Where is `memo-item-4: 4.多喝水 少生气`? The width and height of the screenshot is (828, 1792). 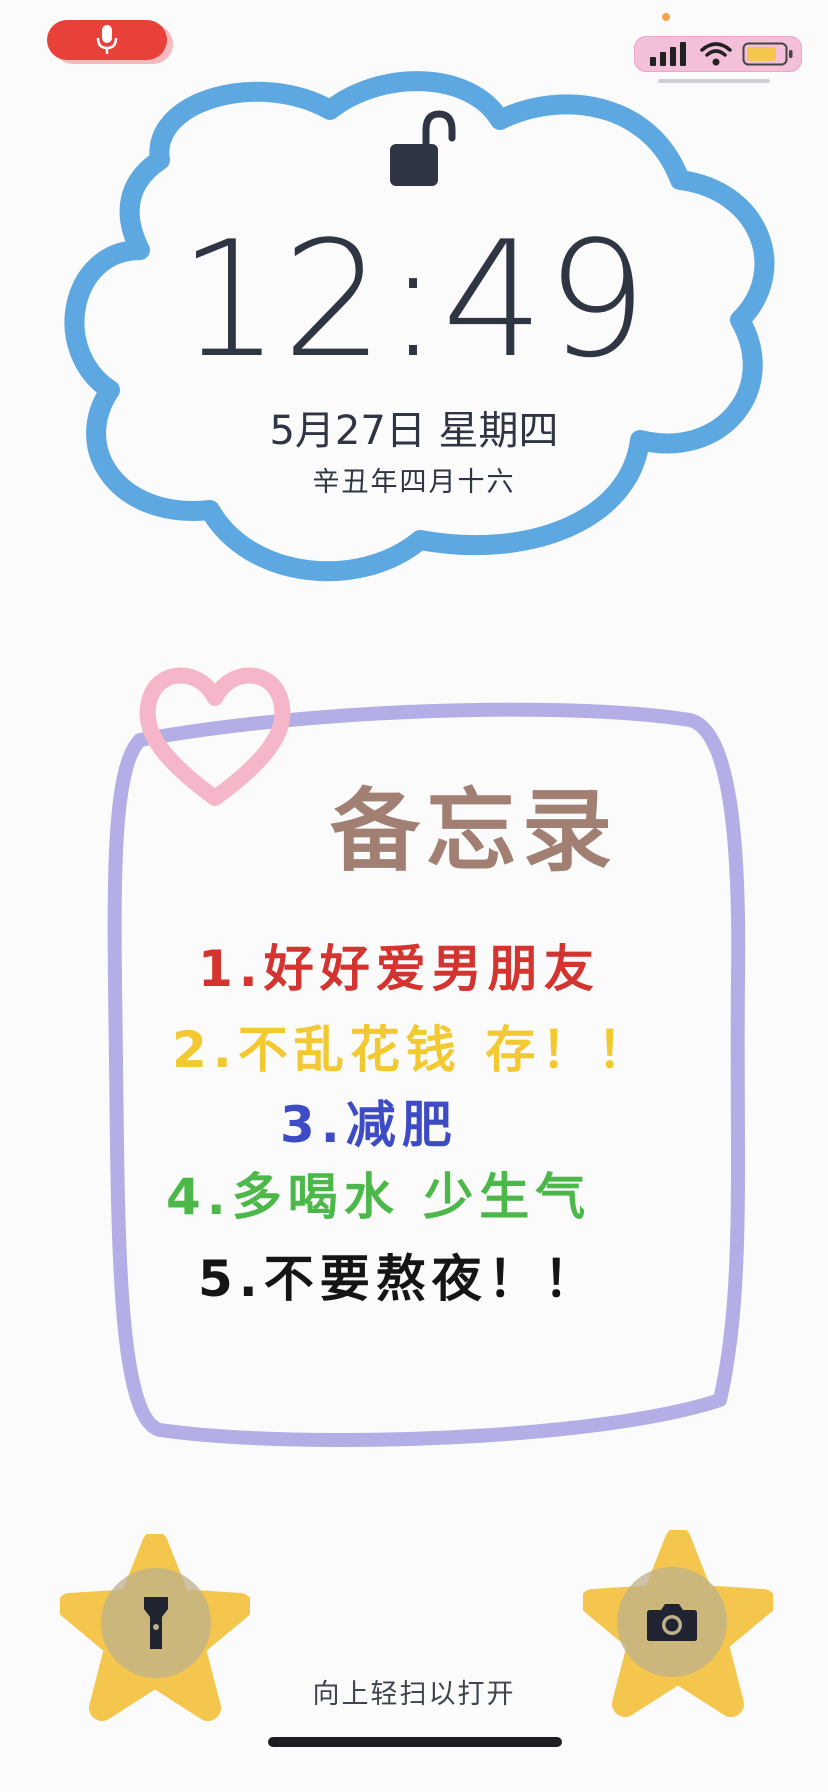
memo-item-4: 4.多喝水 少生气 is located at coordinates (379, 1197).